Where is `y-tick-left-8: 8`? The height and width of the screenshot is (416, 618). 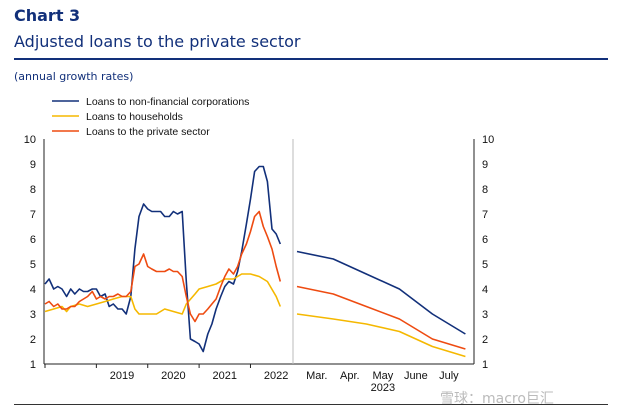
y-tick-left-8: 8 is located at coordinates (33, 190).